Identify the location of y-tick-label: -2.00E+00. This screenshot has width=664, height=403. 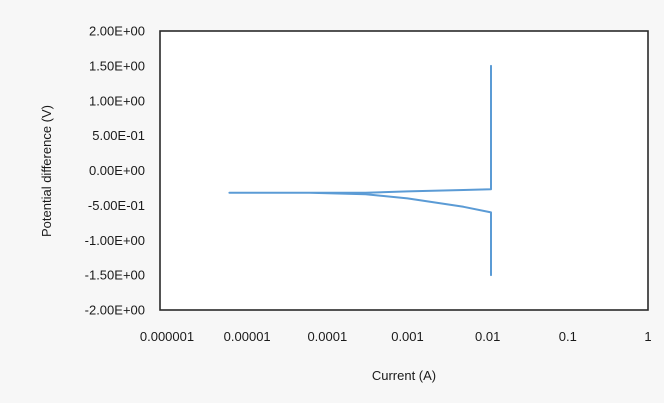
(115, 310).